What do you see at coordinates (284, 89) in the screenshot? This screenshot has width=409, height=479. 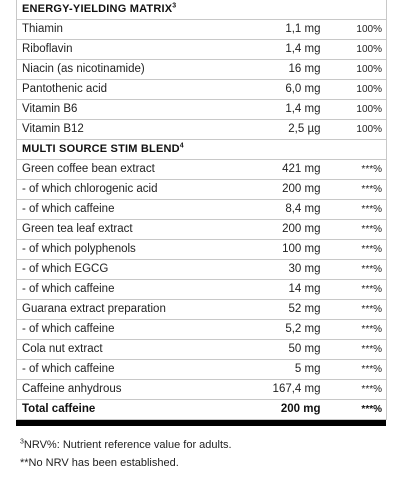 I see `nutrient-amount: 6,0 mg` at bounding box center [284, 89].